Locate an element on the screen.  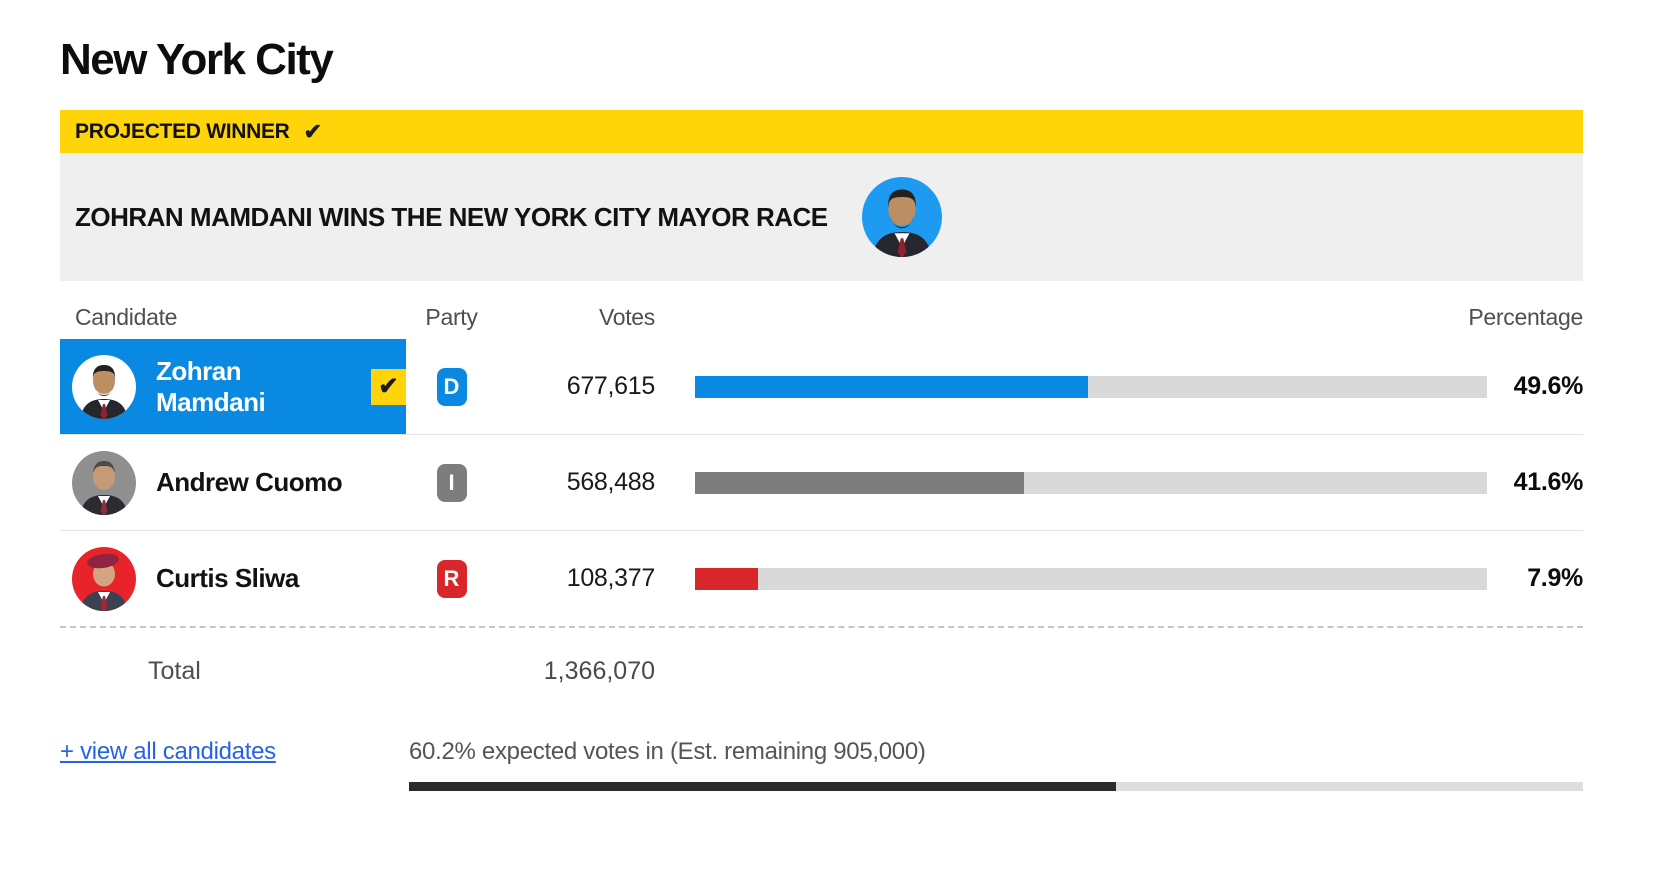
party-badge-r: R is located at coordinates (451, 578).